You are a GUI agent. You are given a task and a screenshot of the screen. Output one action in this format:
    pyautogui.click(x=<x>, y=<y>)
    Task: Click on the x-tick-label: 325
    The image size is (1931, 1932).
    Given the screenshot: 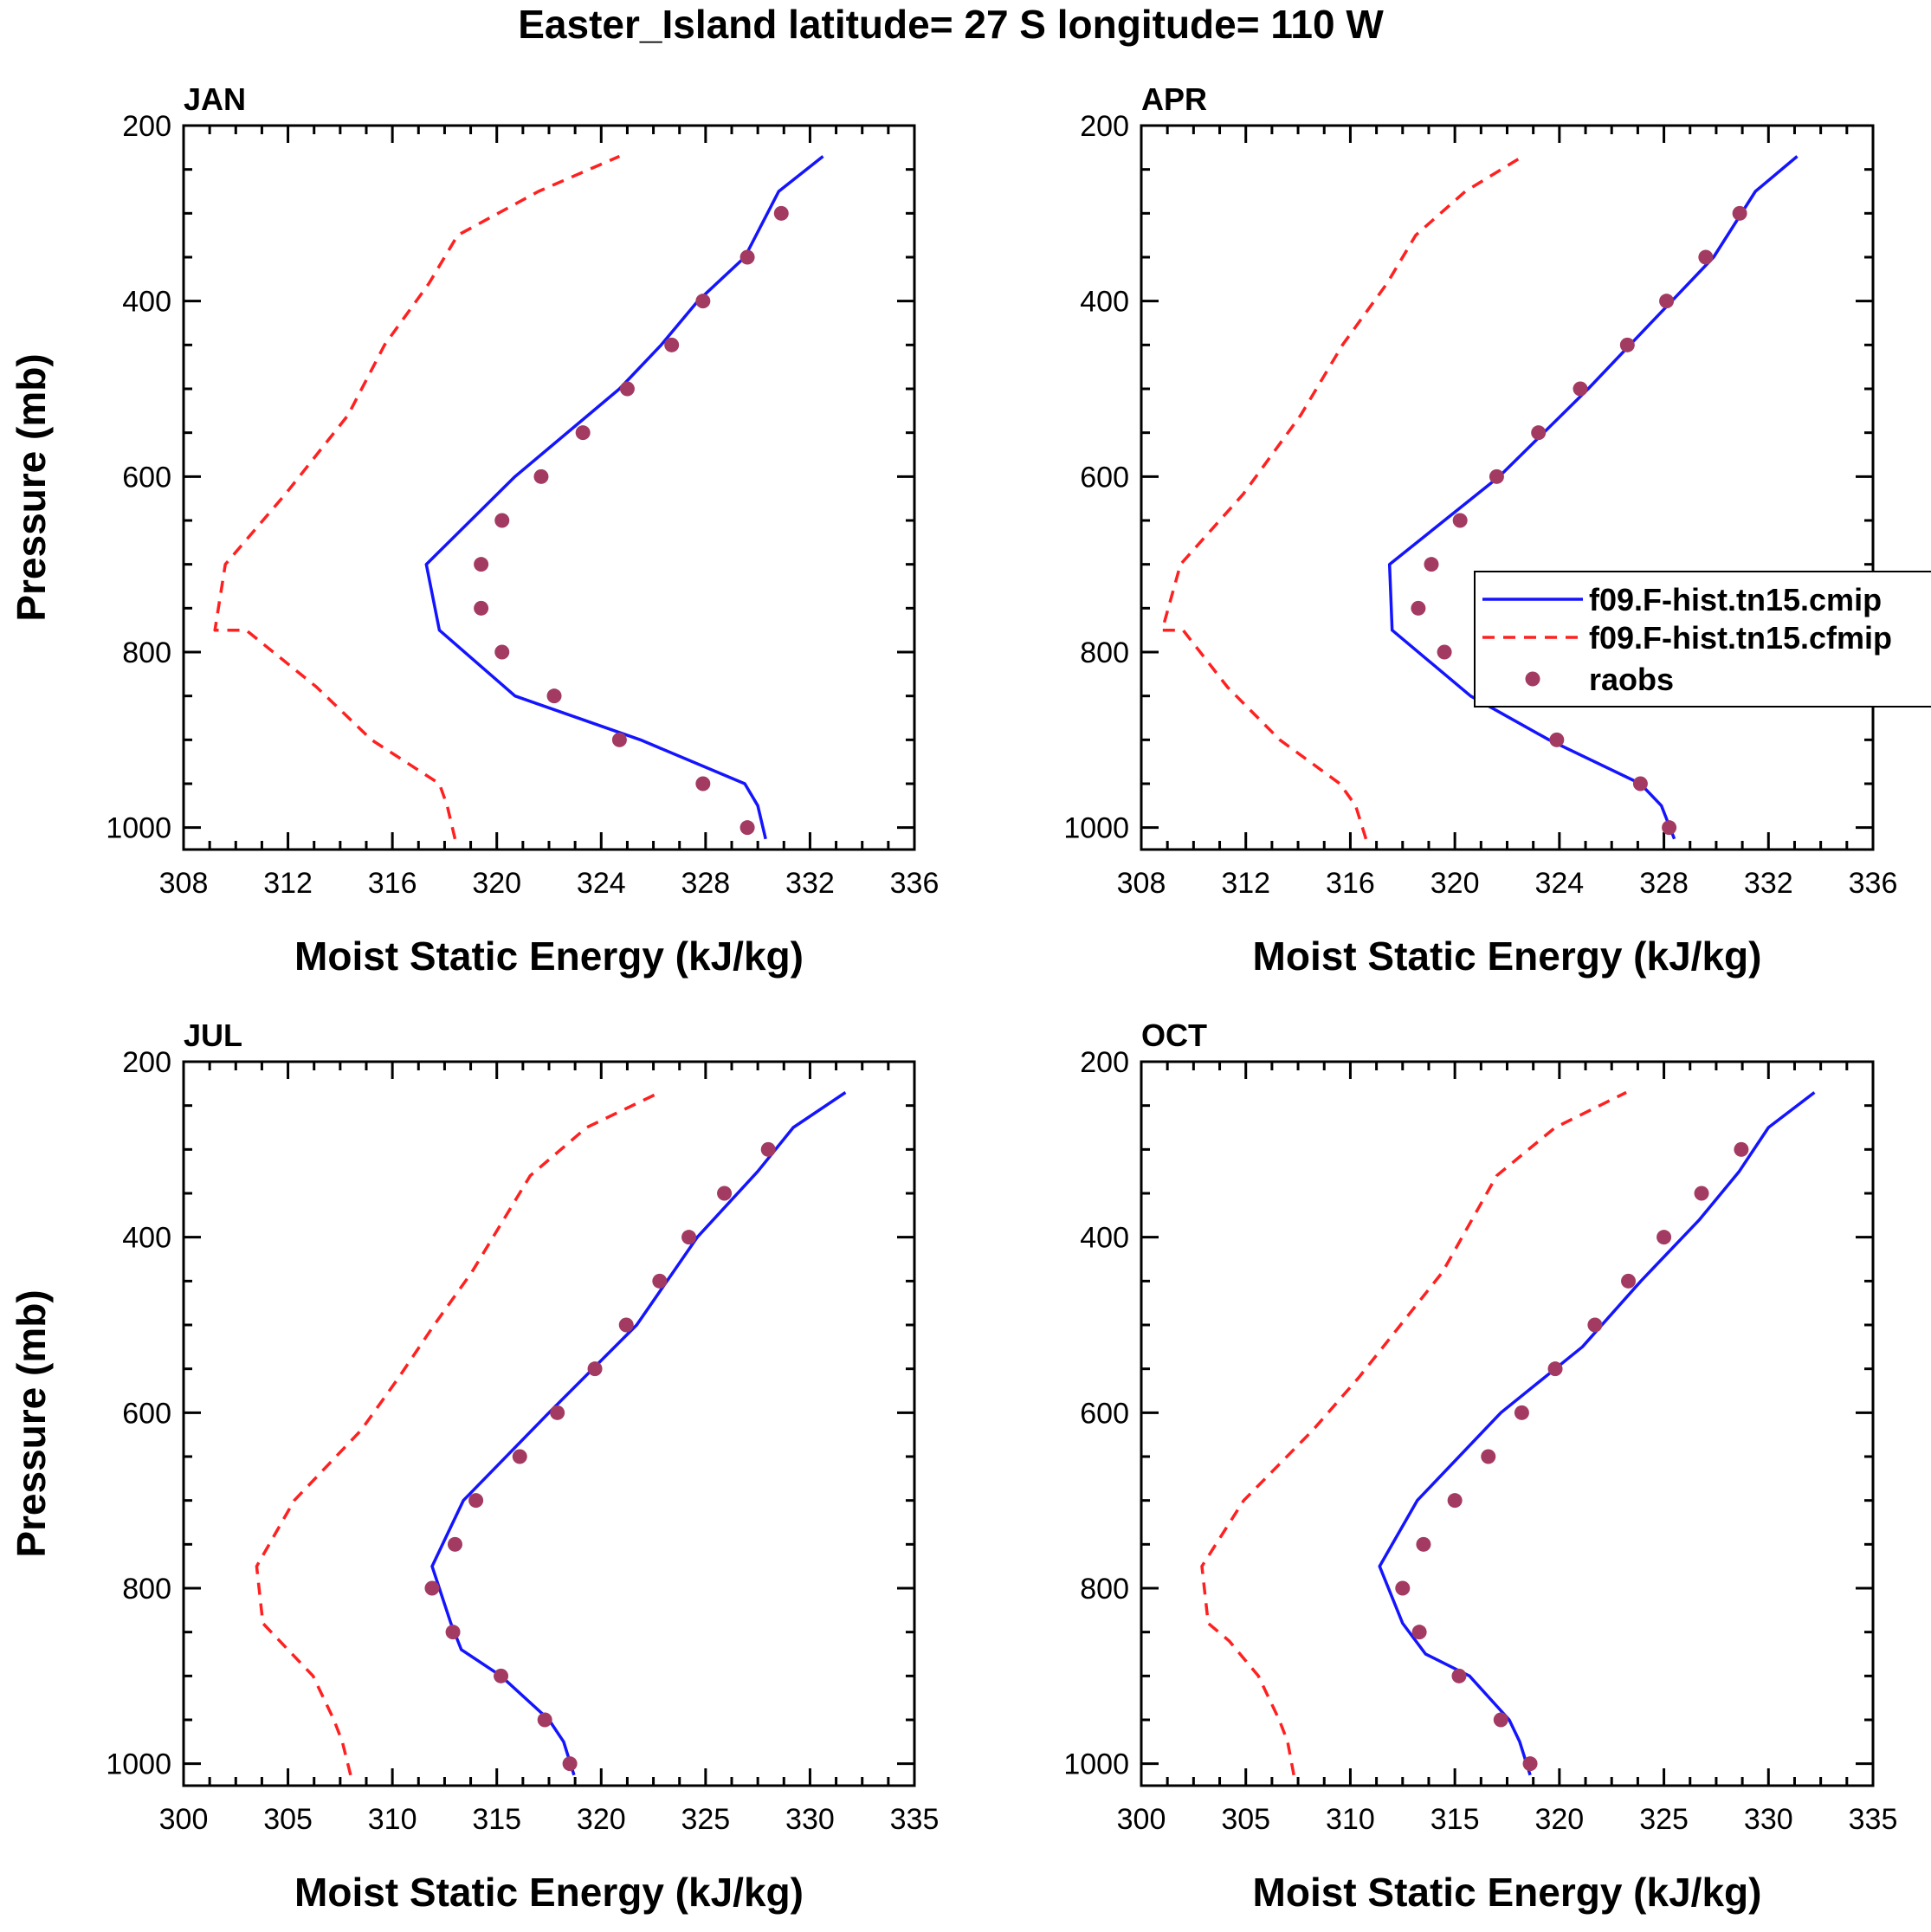 What is the action you would take?
    pyautogui.click(x=705, y=1819)
    